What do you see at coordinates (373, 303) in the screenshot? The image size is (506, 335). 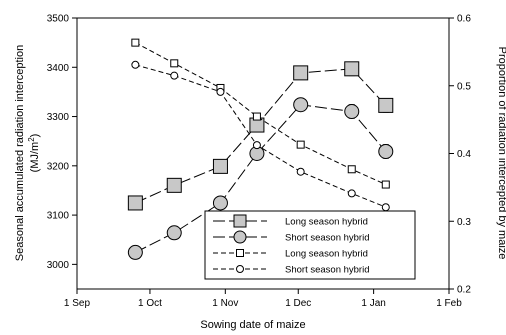 I see `x-tick-label: 1 Jan` at bounding box center [373, 303].